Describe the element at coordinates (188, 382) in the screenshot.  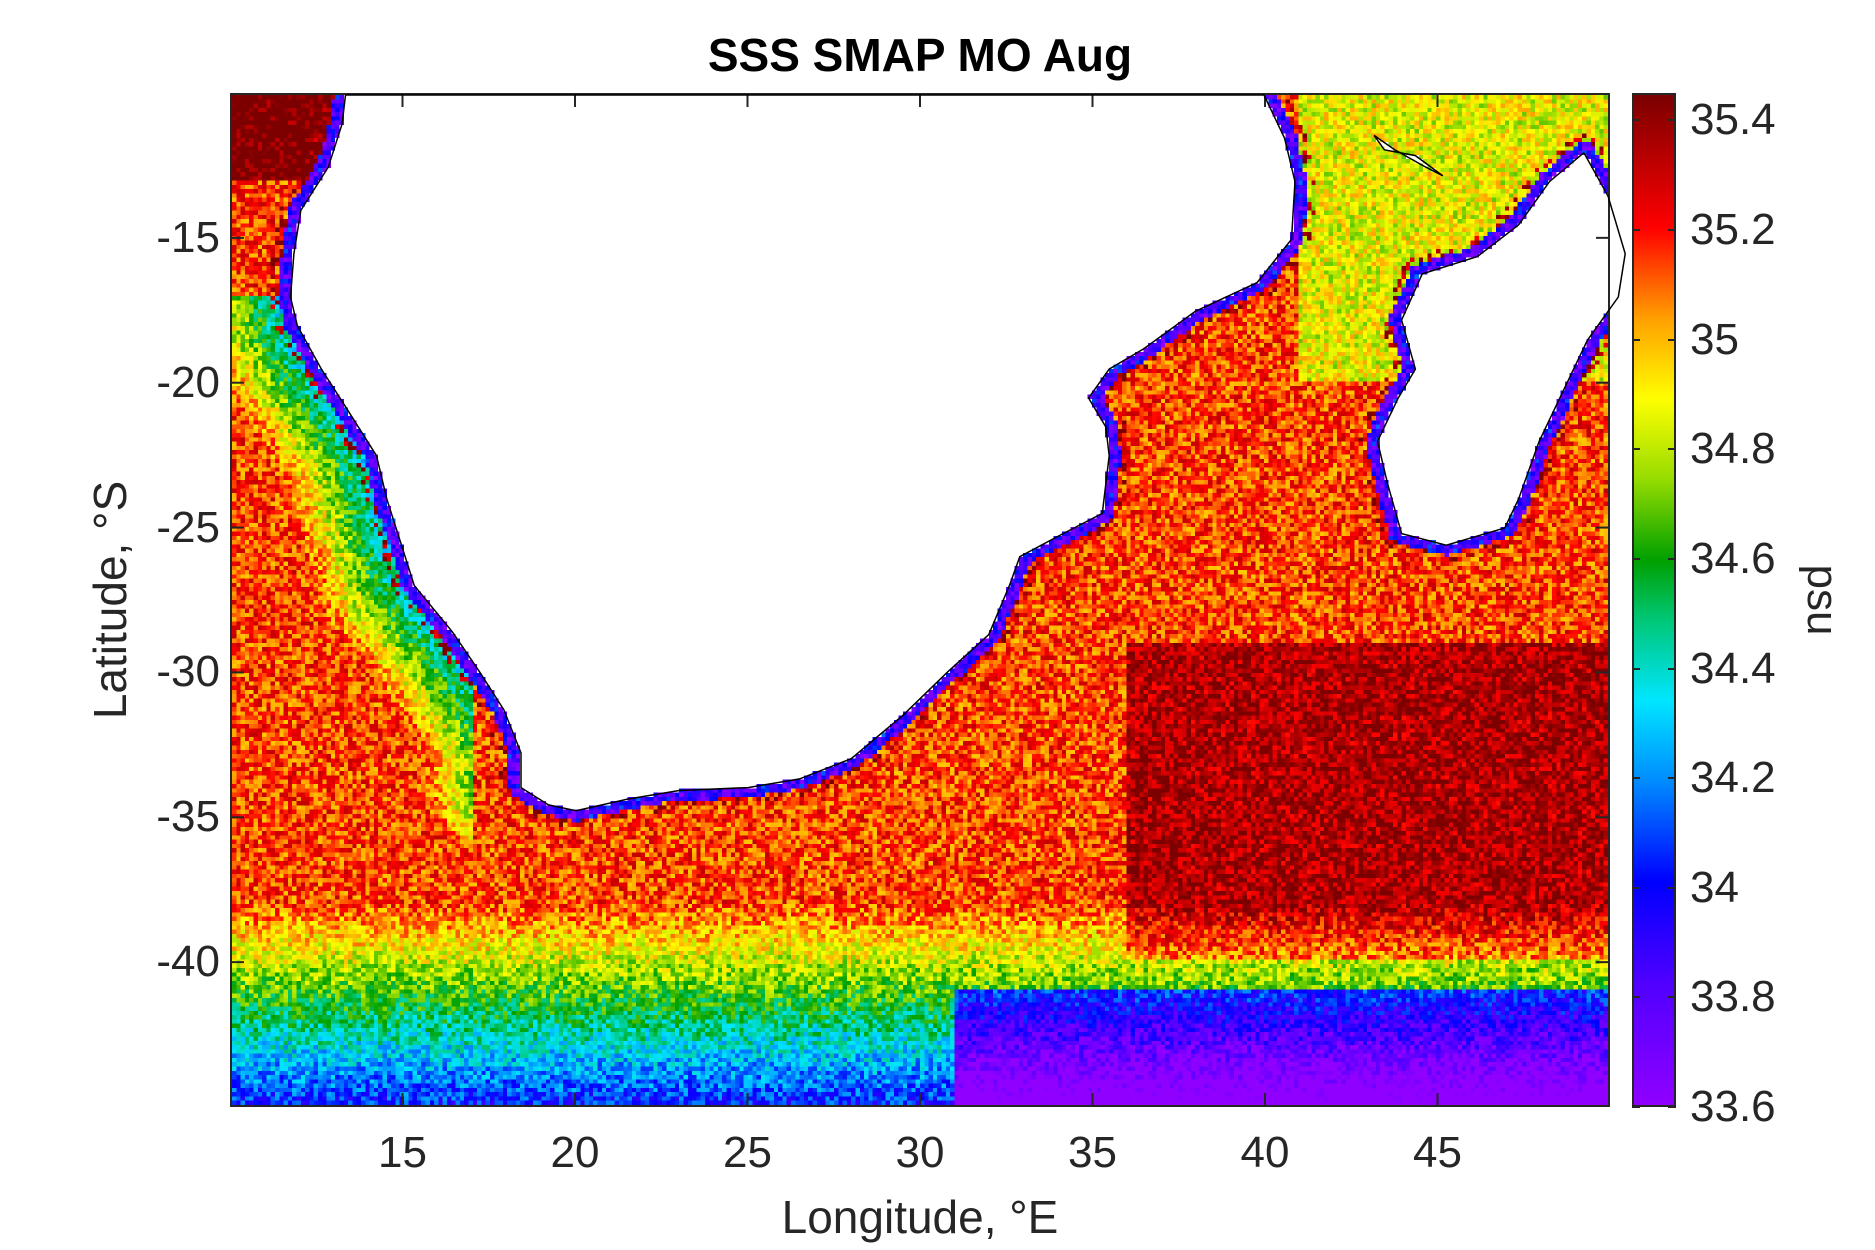
I see `y-tick-label: -20` at that location.